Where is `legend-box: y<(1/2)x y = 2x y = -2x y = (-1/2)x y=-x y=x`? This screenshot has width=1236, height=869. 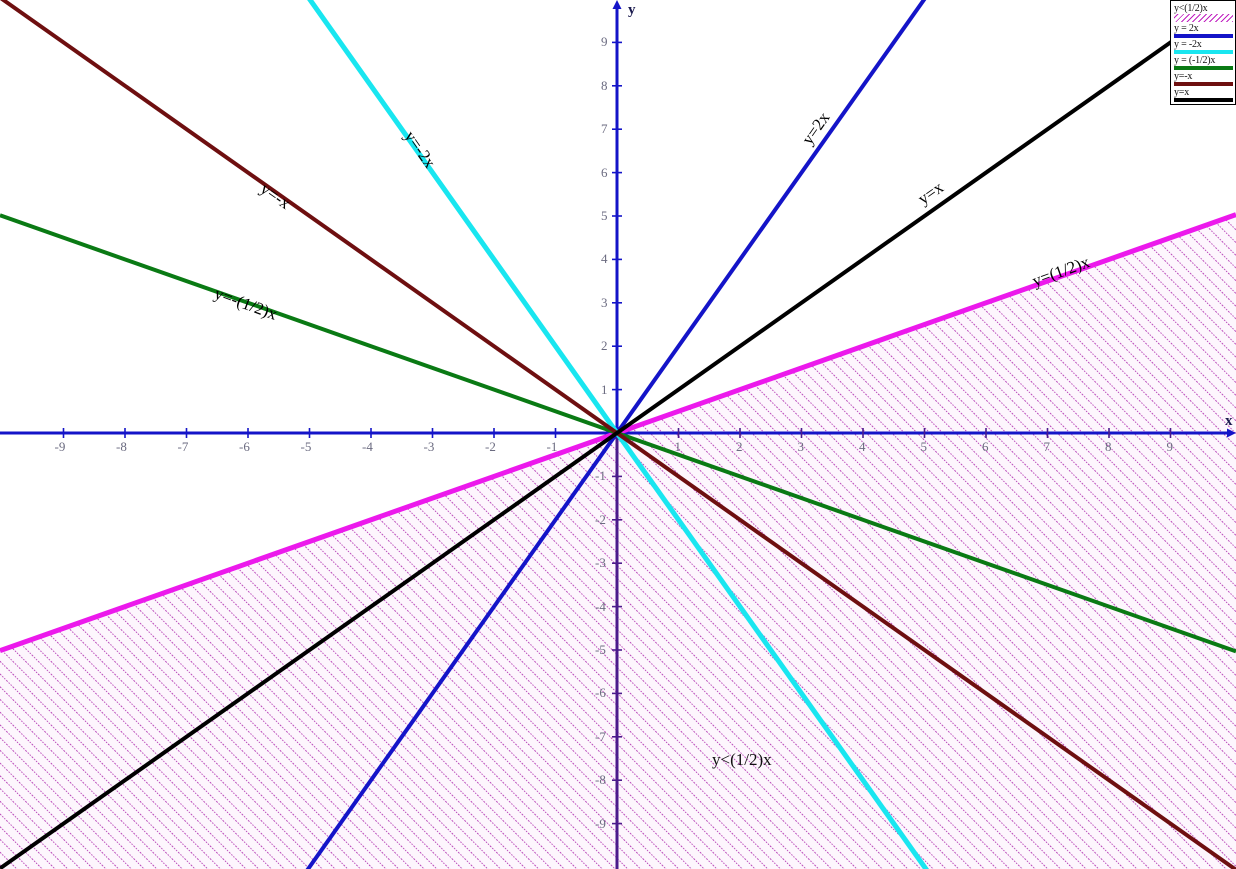
legend-box: y<(1/2)x y = 2x y = -2x y = (-1/2)x y=-x y=x is located at coordinates (1203, 52).